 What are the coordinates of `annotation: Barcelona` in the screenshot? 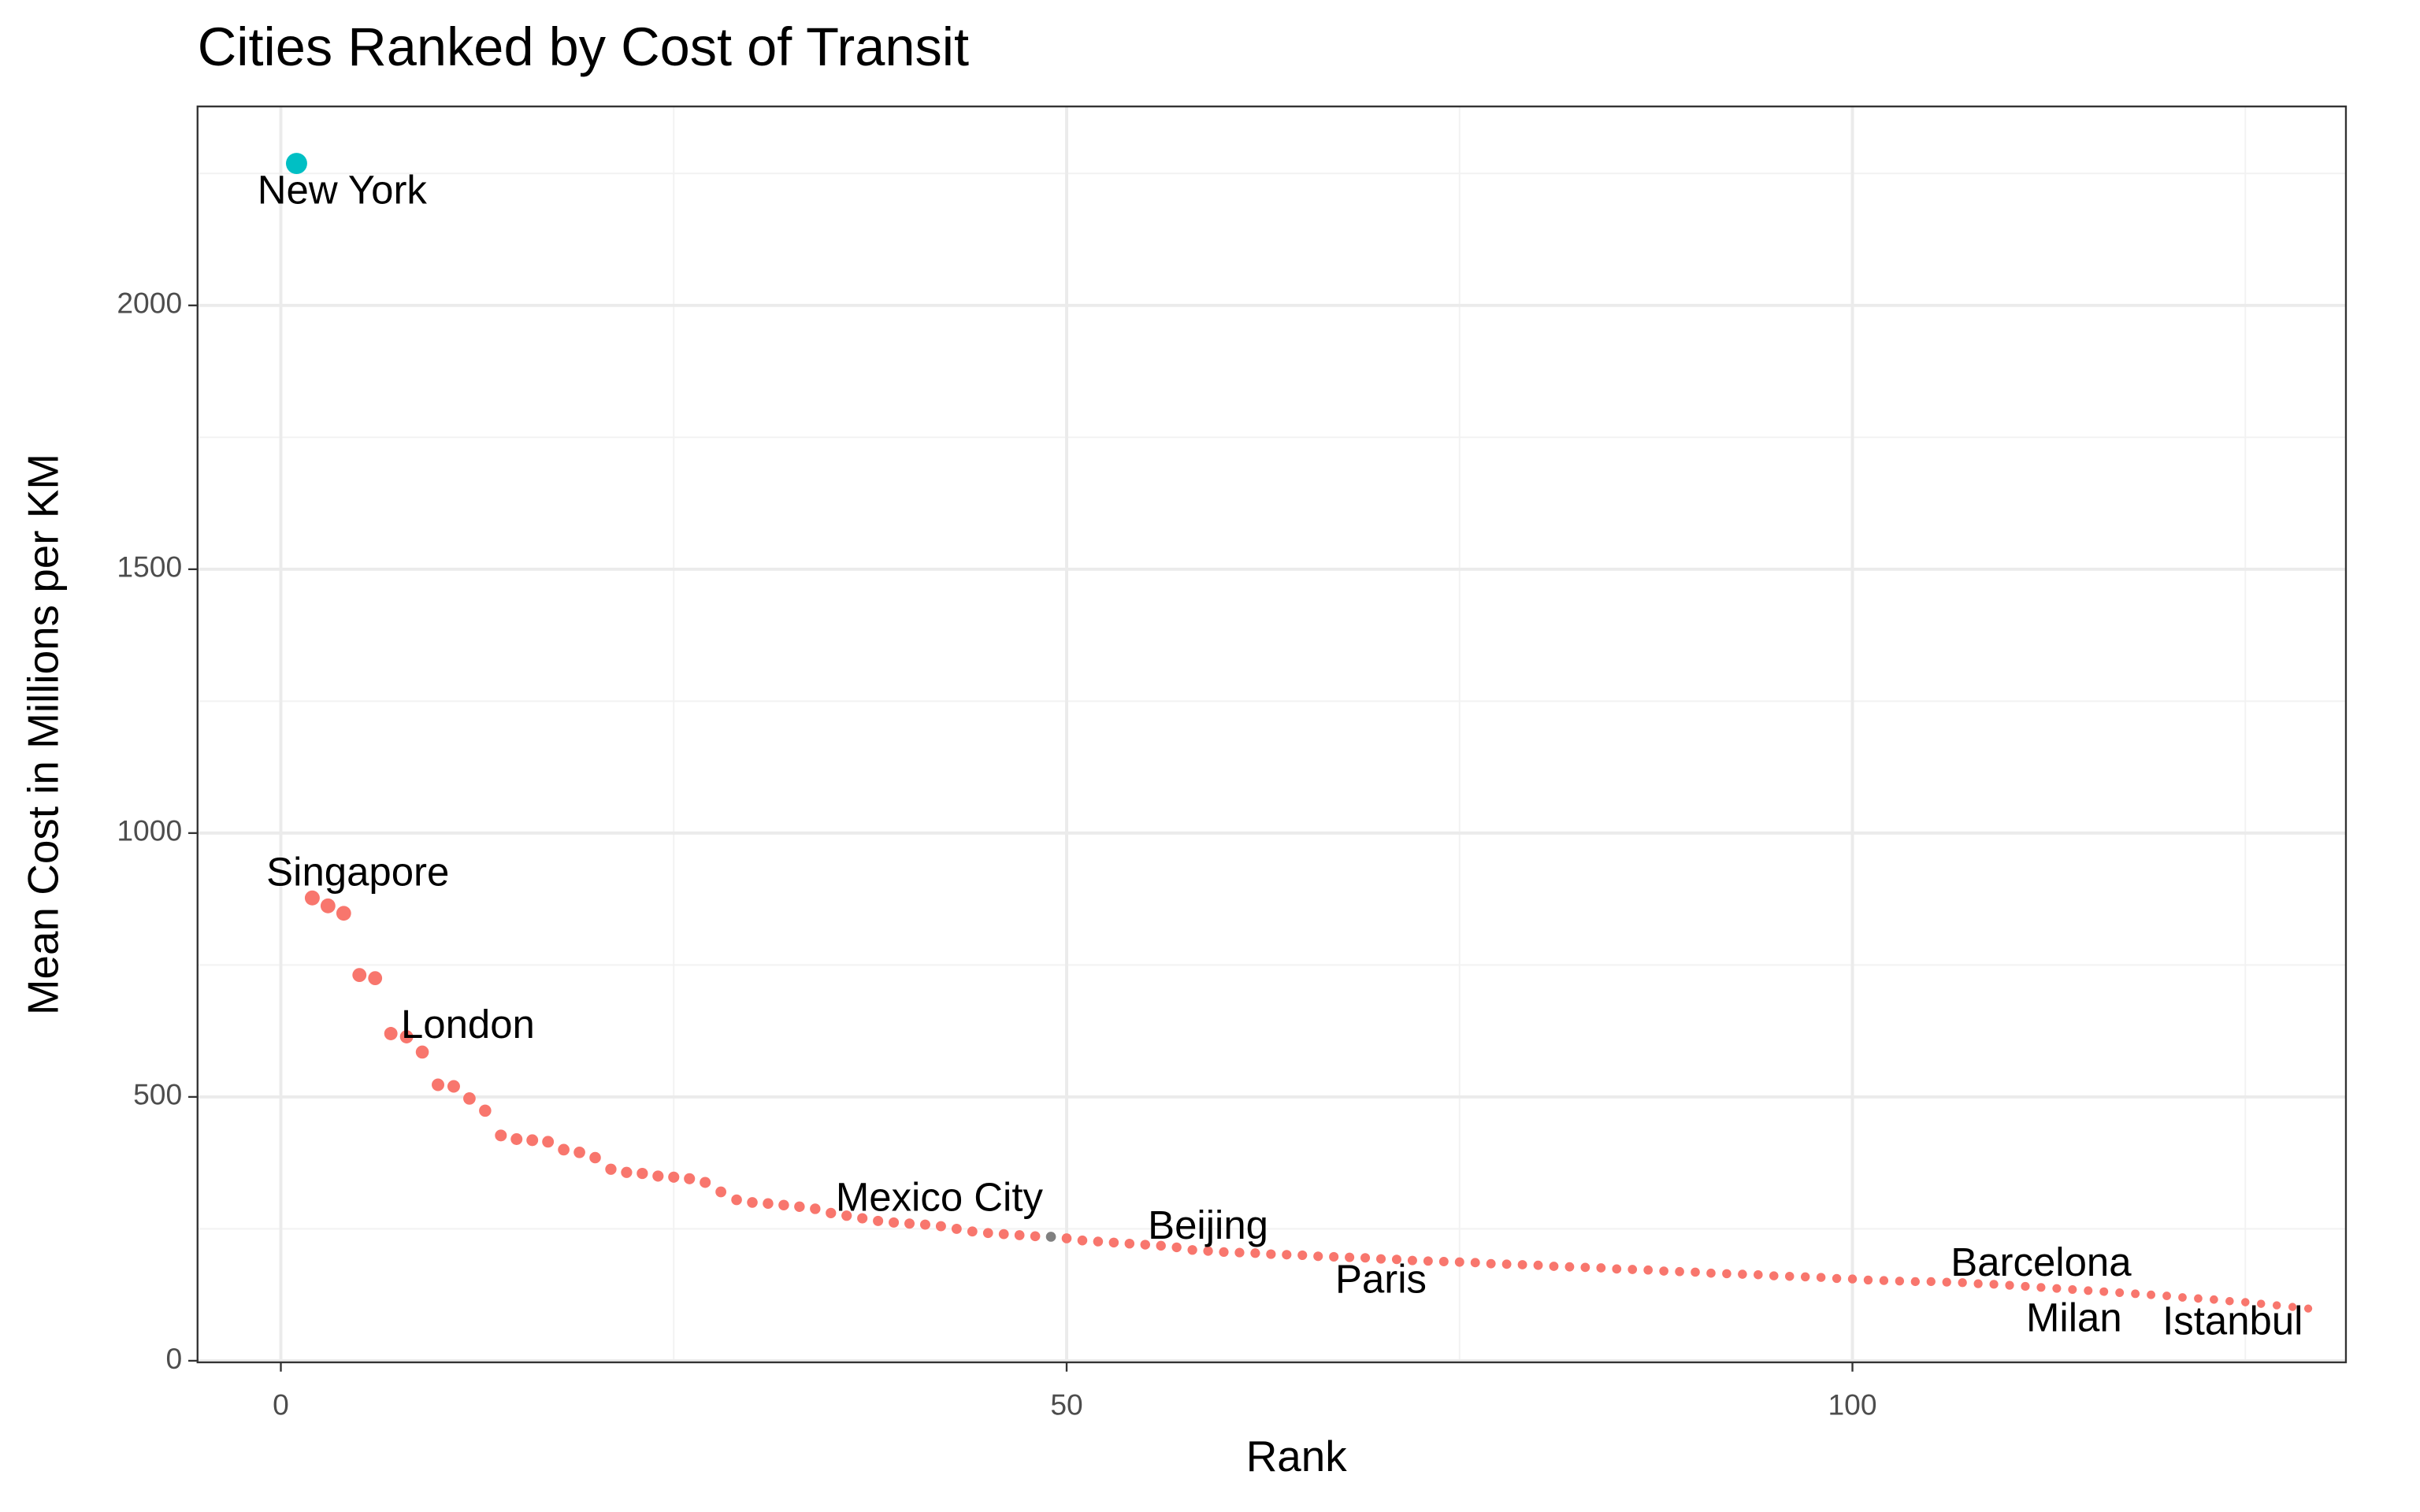 It's located at (2041, 1262).